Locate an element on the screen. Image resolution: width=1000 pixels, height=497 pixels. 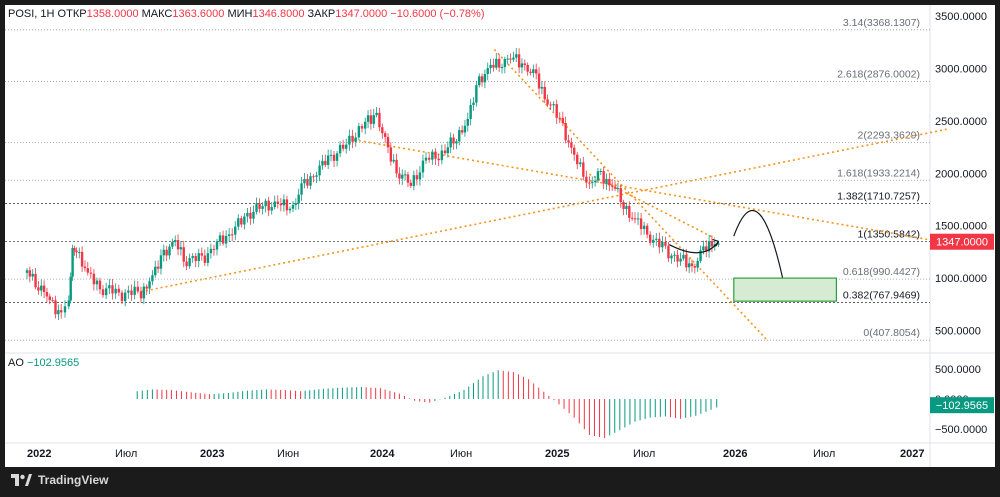
target-zone is located at coordinates (785, 289).